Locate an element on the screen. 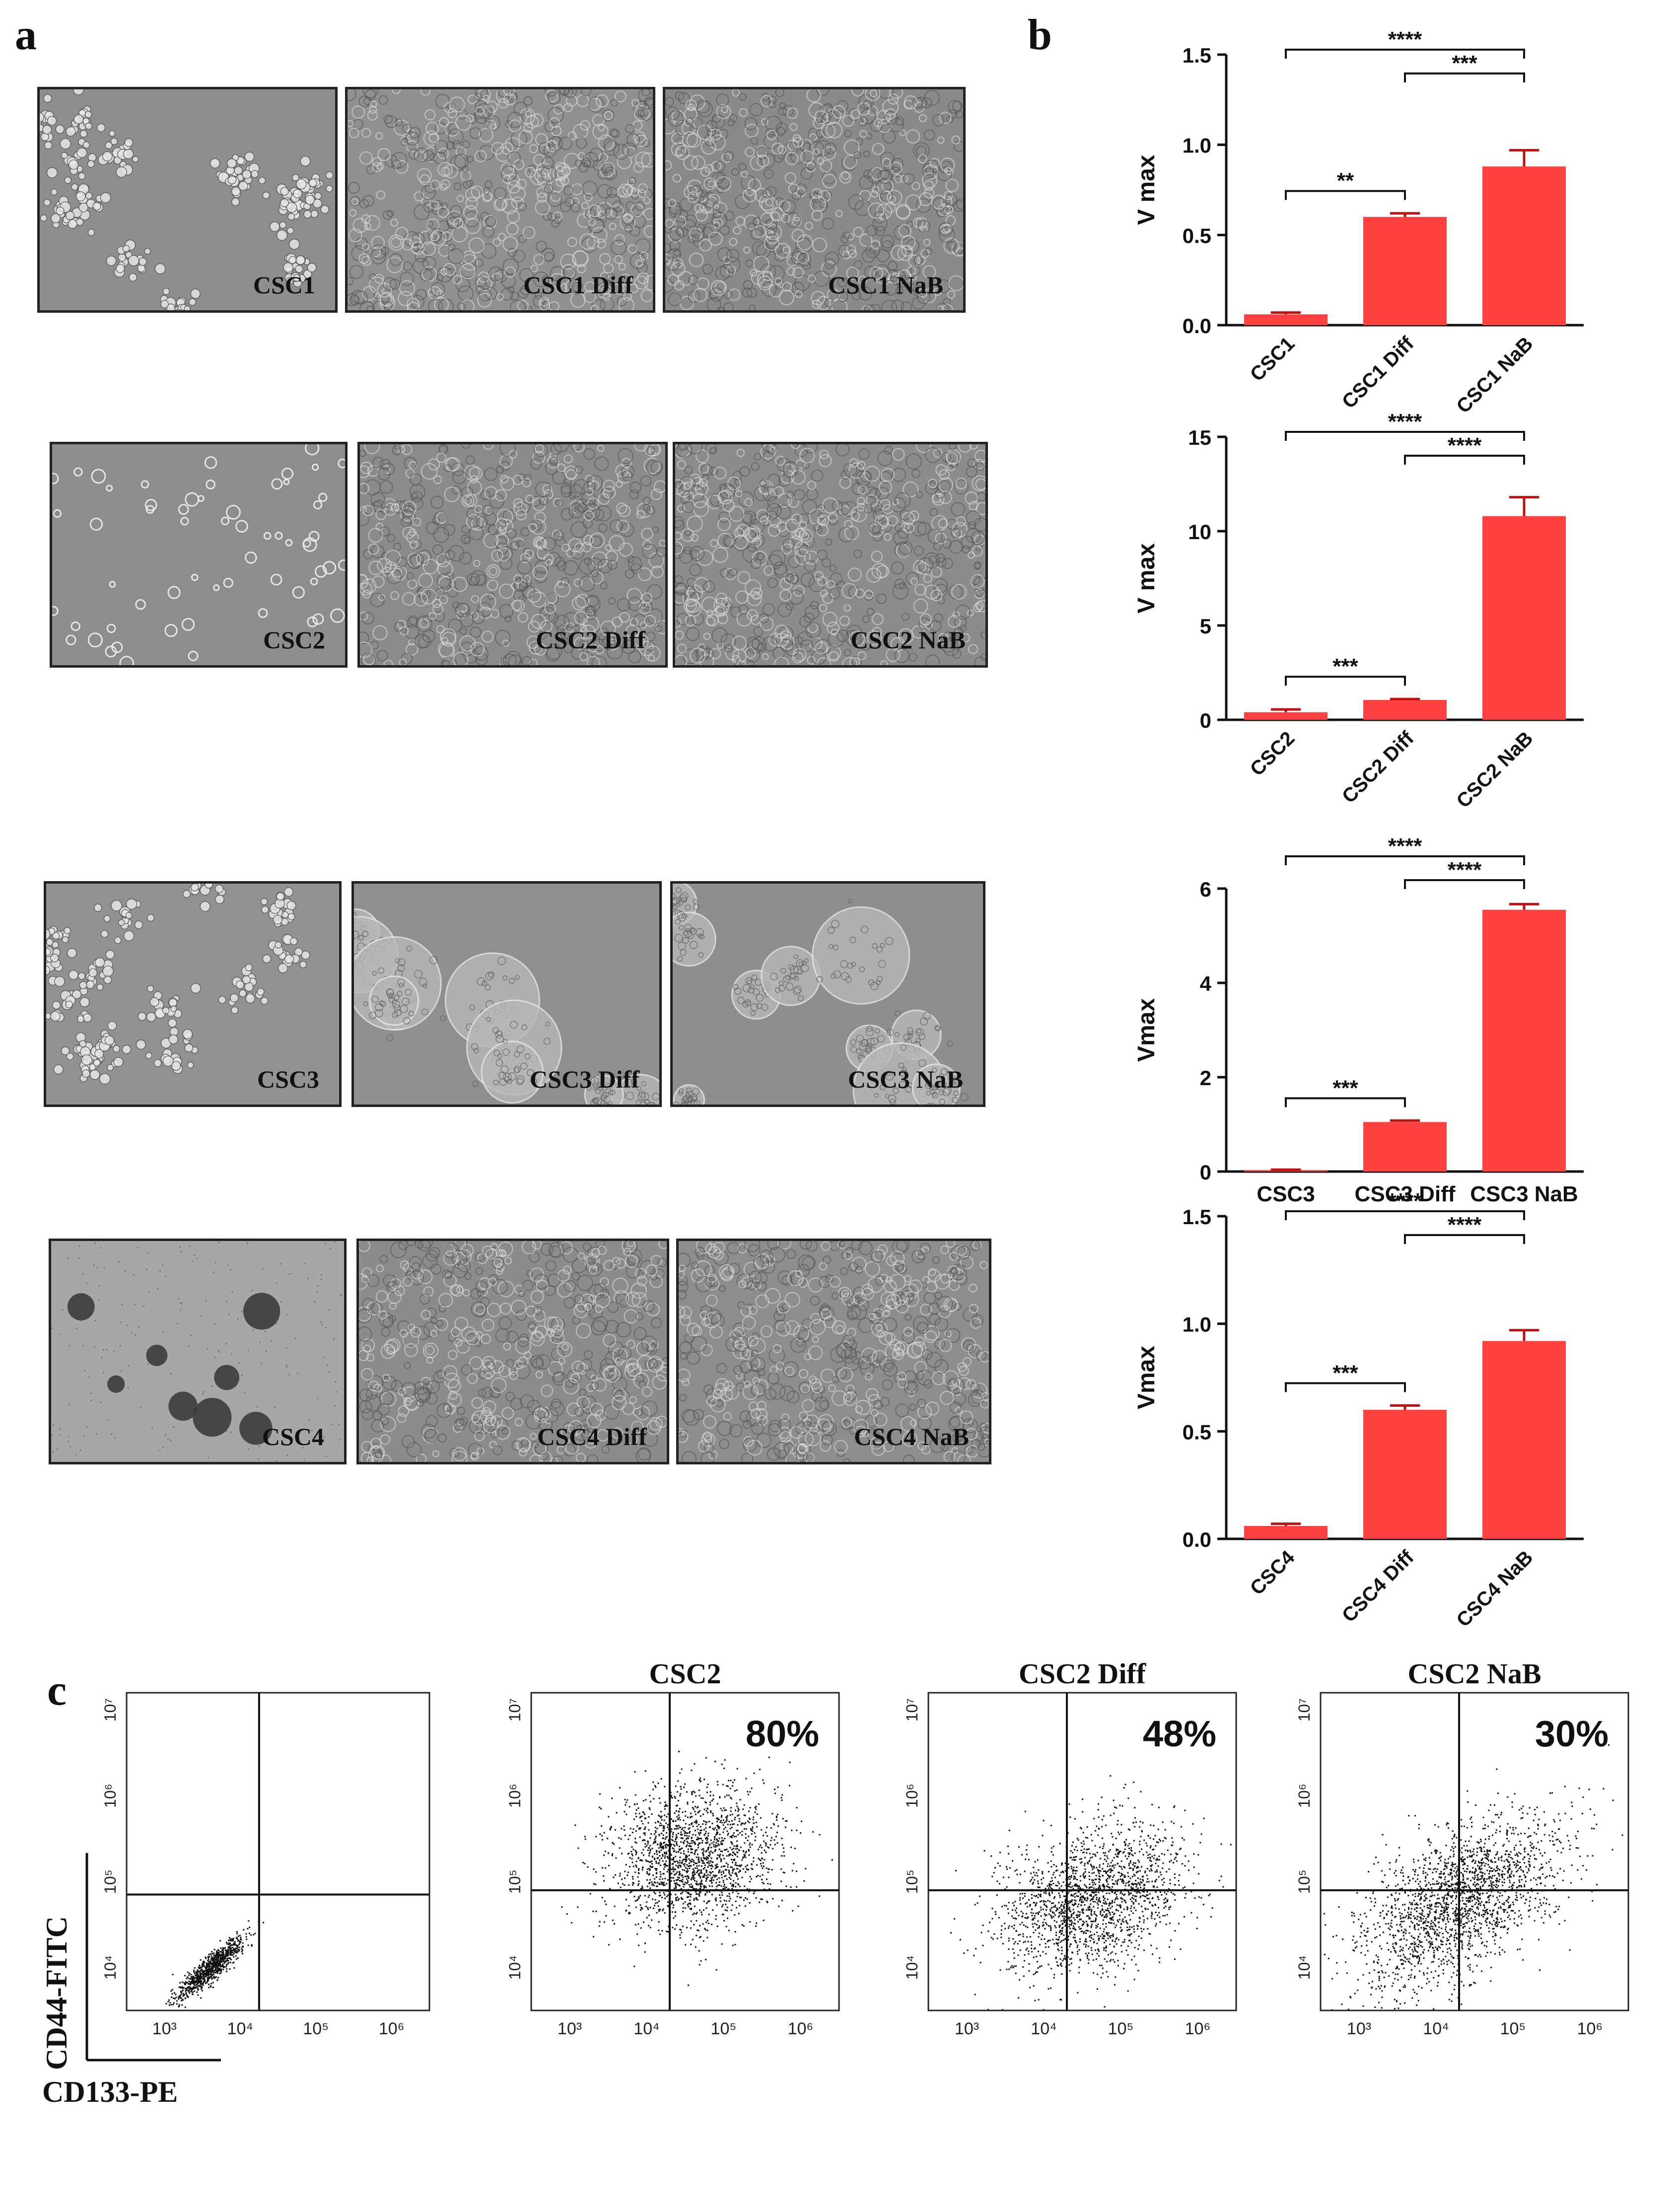 Image resolution: width=1680 pixels, height=2212 pixels. micrograph-label: CSC2 Diff is located at coordinates (590, 640).